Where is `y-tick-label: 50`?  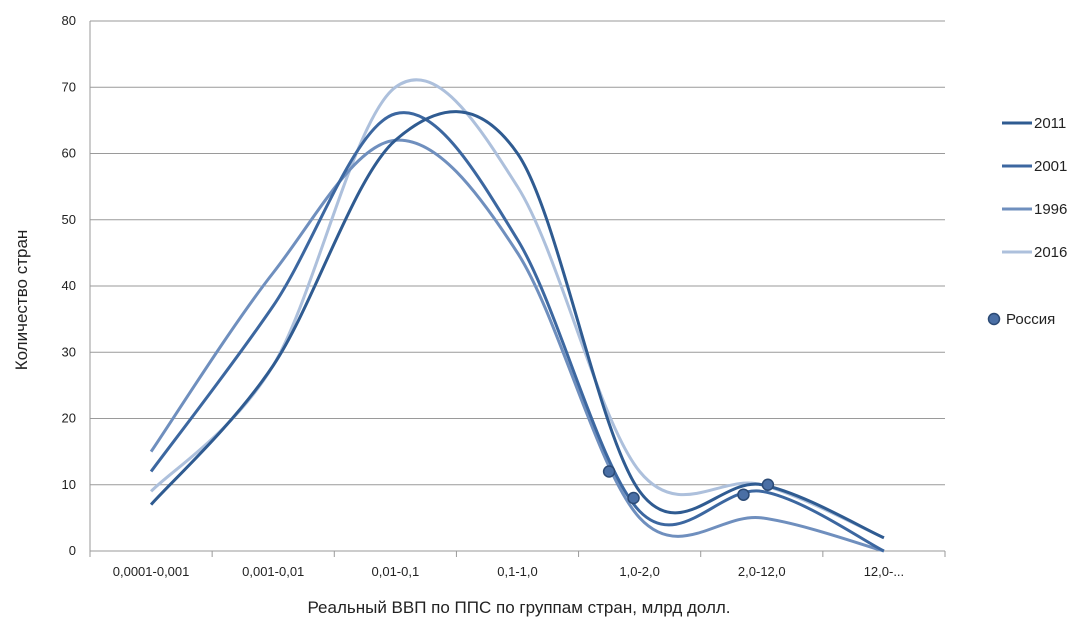
y-tick-label: 50 is located at coordinates (69, 219).